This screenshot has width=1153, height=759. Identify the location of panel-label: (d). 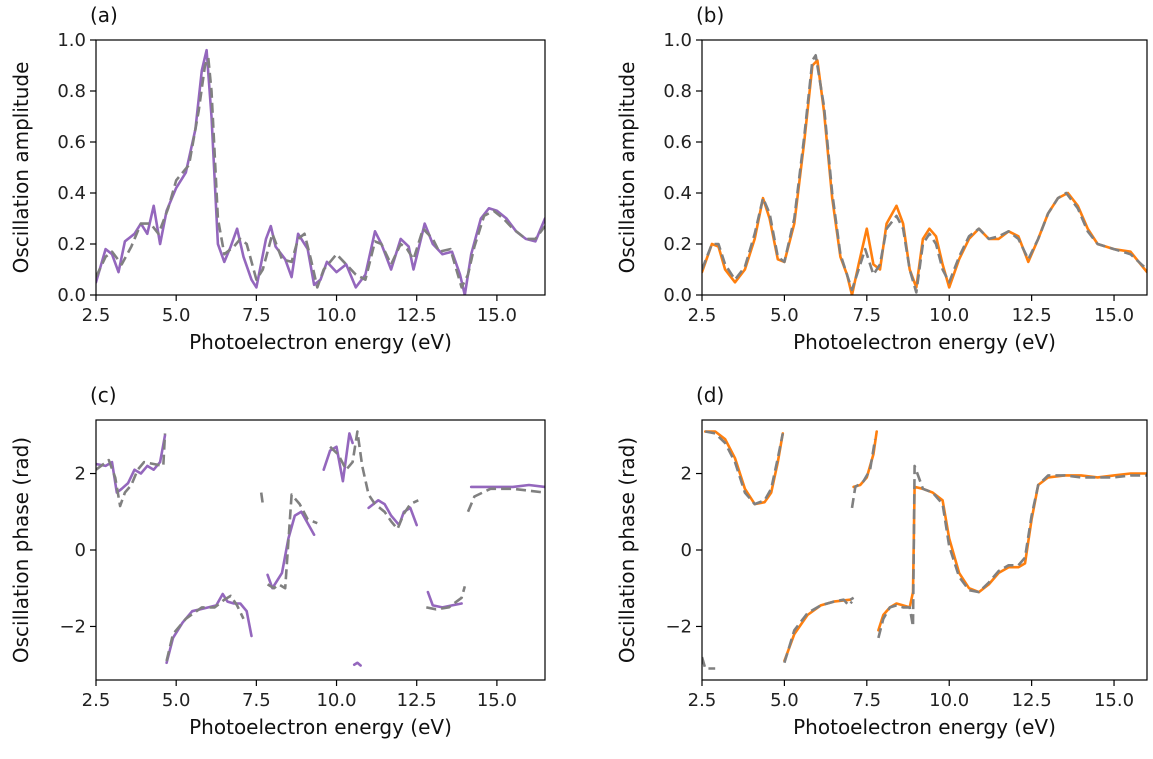
(710, 395).